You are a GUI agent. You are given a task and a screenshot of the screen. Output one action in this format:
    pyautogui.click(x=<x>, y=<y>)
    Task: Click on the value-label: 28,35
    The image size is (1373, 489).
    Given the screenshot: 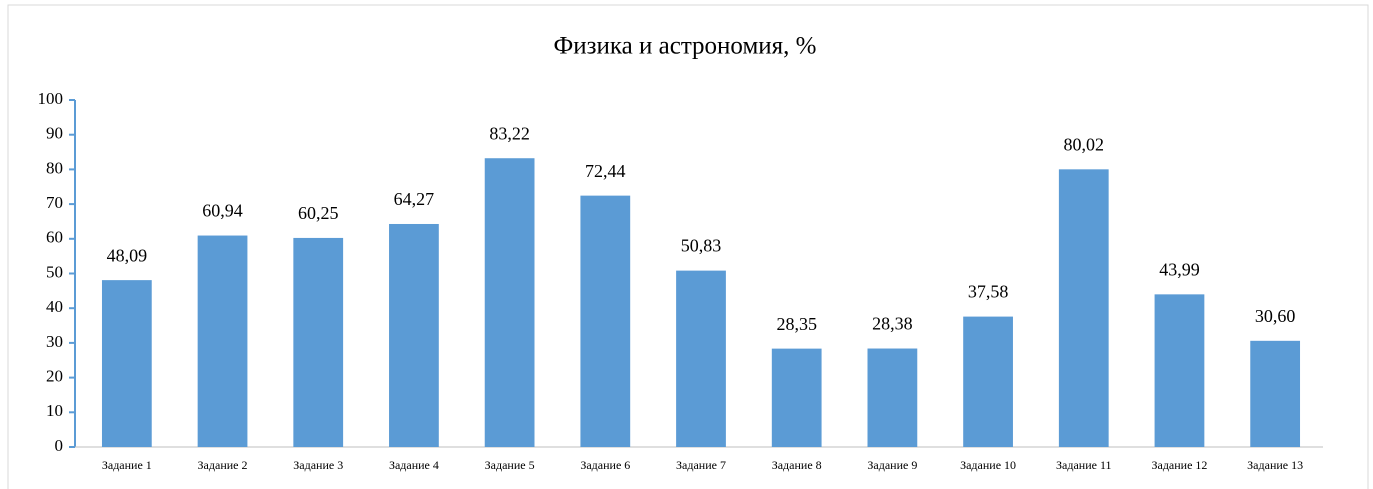 What is the action you would take?
    pyautogui.click(x=796, y=324)
    